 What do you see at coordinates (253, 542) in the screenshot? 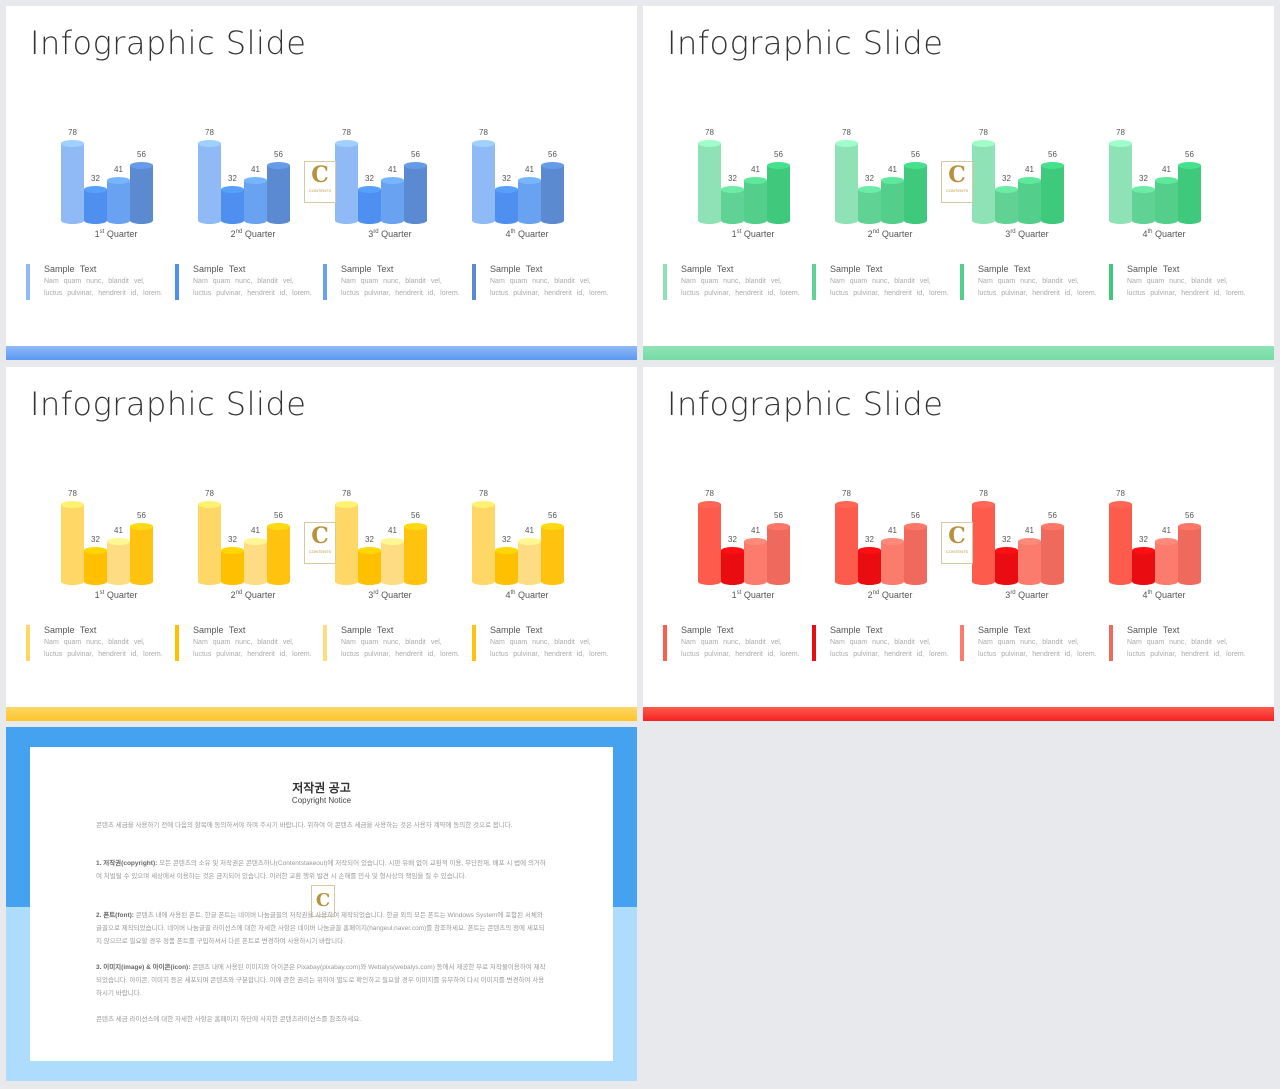
I see `quarter-group-2: 78 32 41 56 2nd Quarter` at bounding box center [253, 542].